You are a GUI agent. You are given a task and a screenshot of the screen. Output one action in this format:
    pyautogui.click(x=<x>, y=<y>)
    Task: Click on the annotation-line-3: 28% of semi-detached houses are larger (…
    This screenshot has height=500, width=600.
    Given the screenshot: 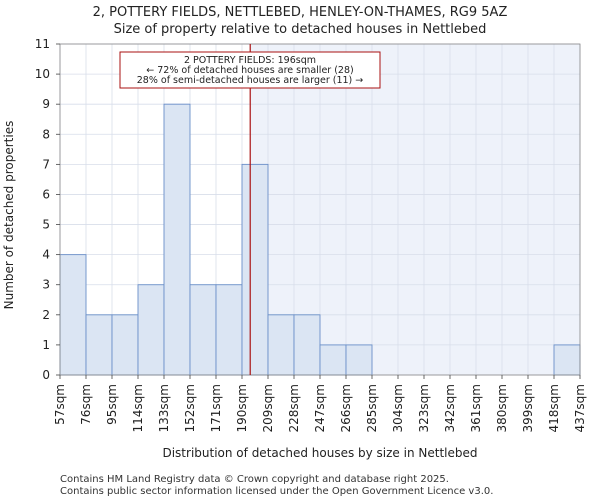 What is the action you would take?
    pyautogui.click(x=250, y=80)
    